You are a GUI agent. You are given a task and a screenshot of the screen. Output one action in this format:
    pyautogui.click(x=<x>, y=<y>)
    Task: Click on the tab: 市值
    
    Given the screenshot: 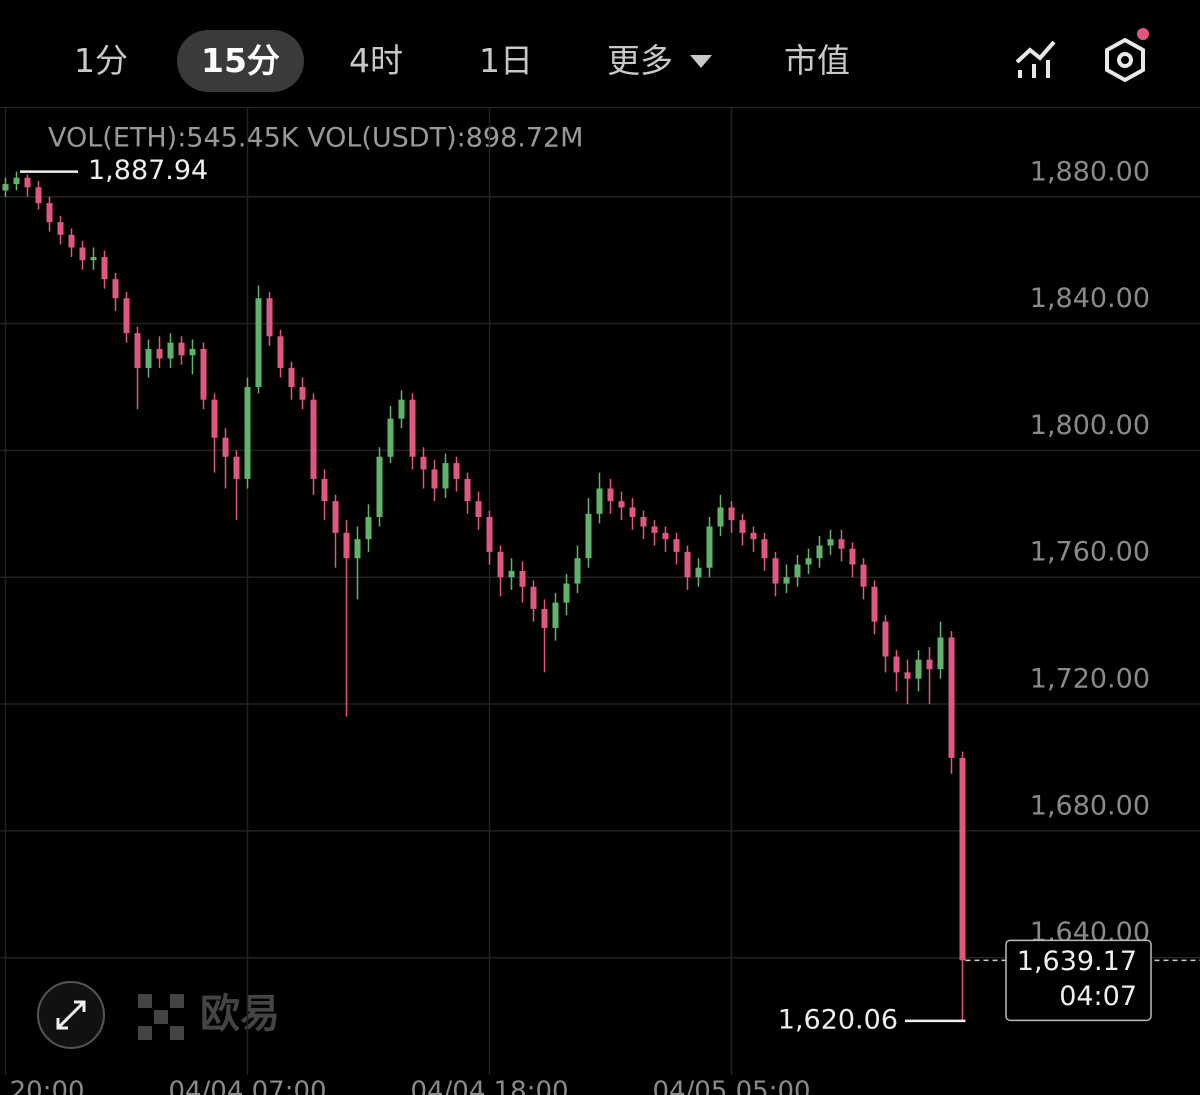 What is the action you would take?
    pyautogui.click(x=817, y=60)
    